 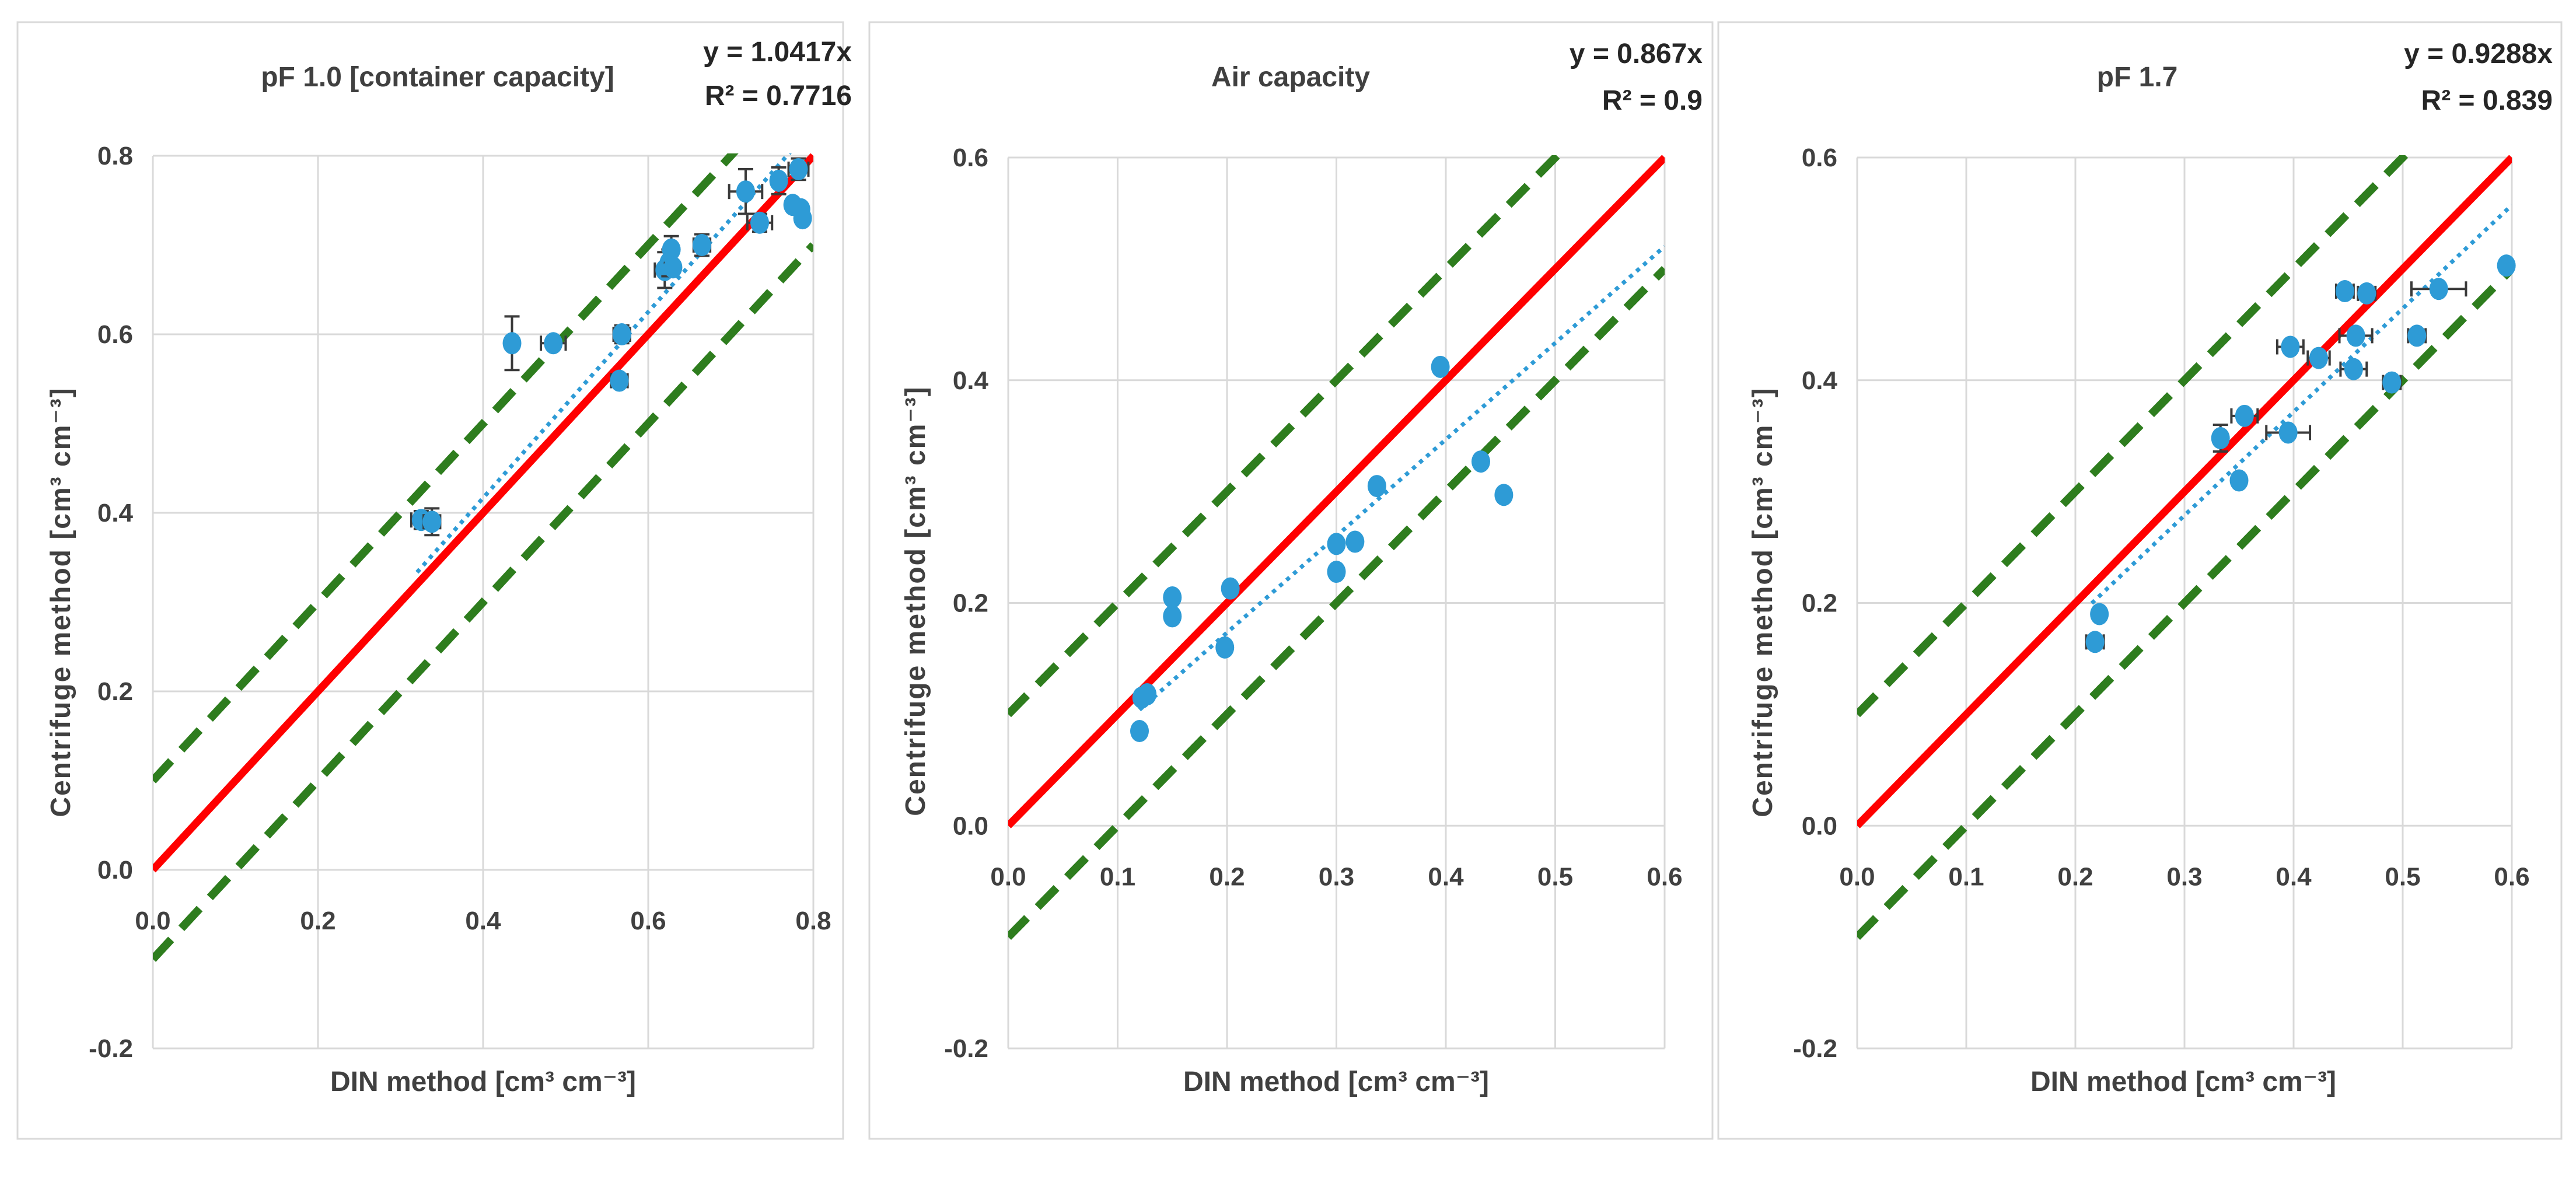 I want to click on chart-title: Air capacity, so click(x=1290, y=77).